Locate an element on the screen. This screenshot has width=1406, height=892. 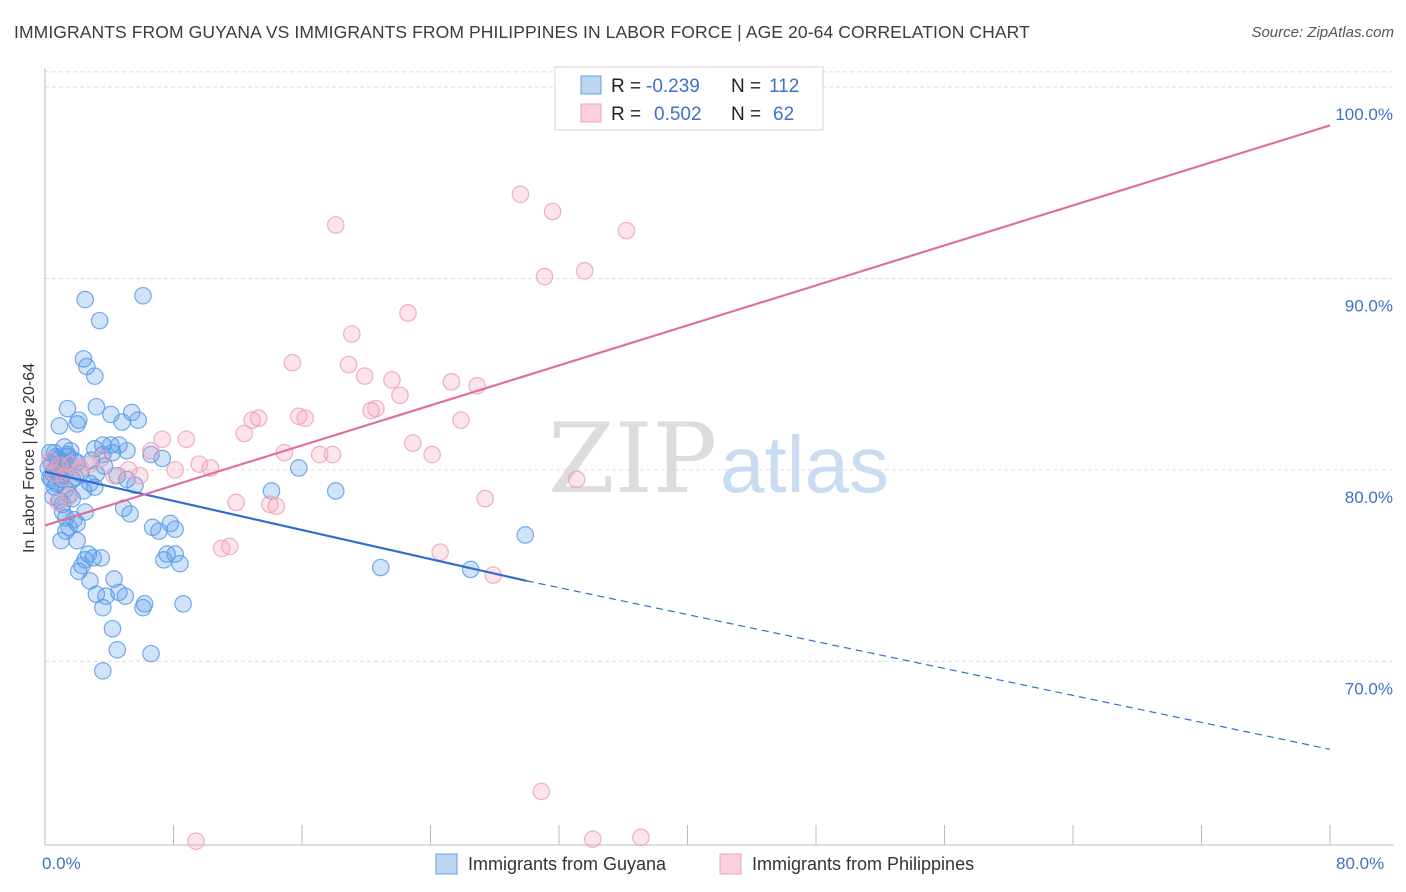
legend-n-value-philippines: 62 is located at coordinates (783, 114).